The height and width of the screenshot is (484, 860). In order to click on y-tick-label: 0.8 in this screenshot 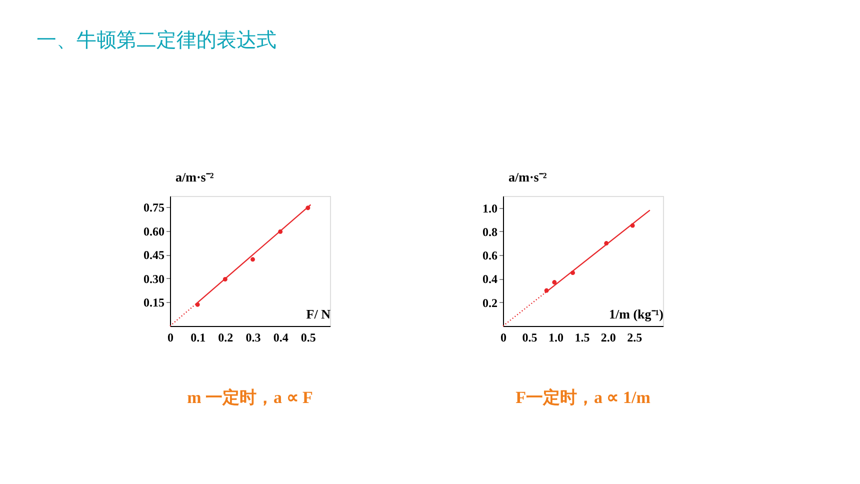, I will do `click(490, 231)`.